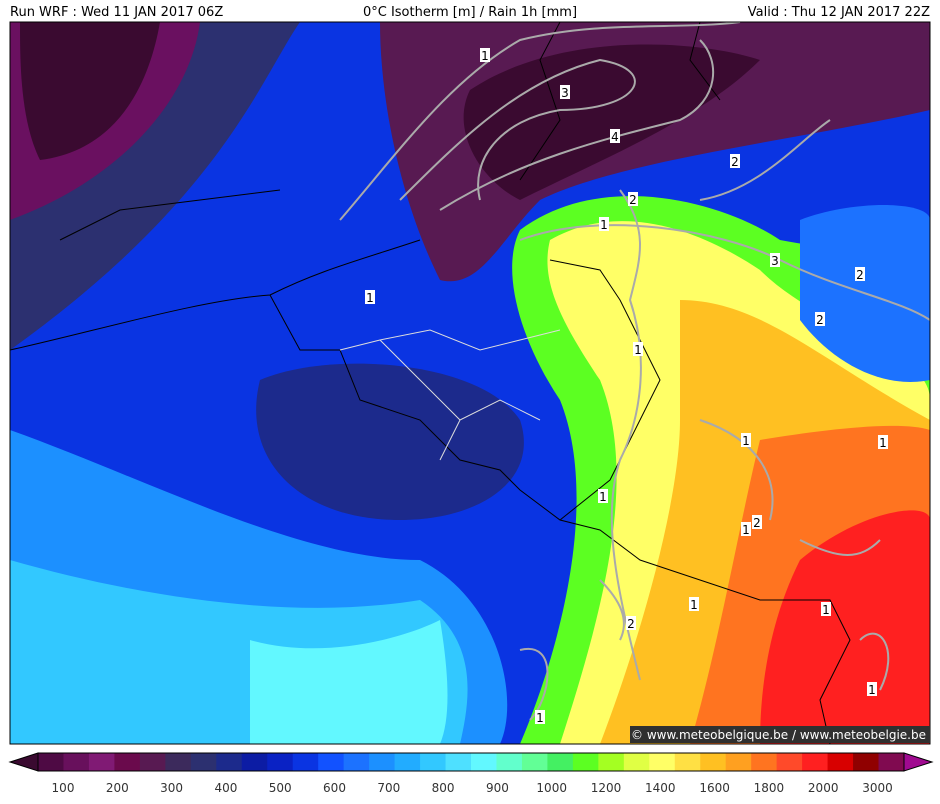 The width and height of the screenshot is (940, 804). What do you see at coordinates (23, 762) in the screenshot?
I see `colorbar-arrow-left` at bounding box center [23, 762].